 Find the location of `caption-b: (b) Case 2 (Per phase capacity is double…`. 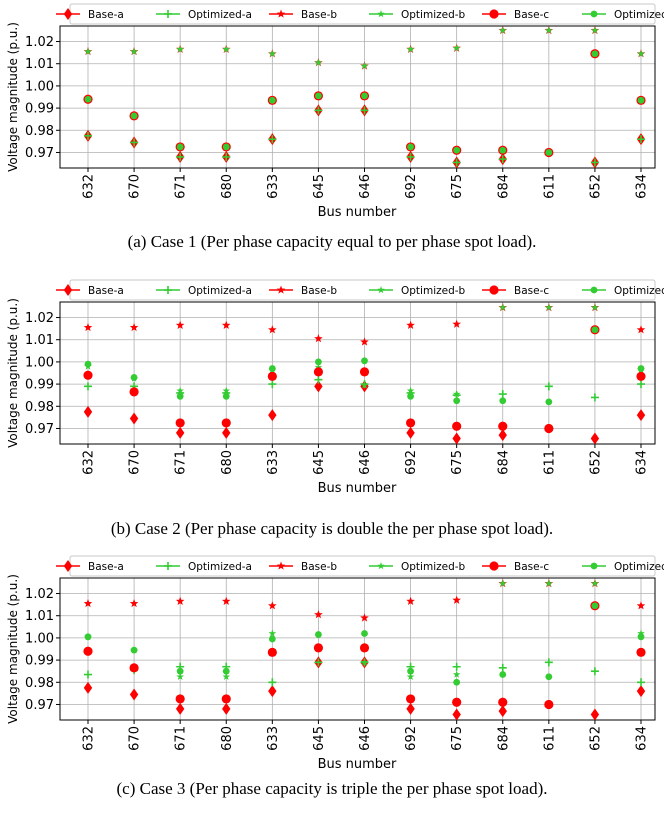

caption-b: (b) Case 2 (Per phase capacity is double… is located at coordinates (332, 528).